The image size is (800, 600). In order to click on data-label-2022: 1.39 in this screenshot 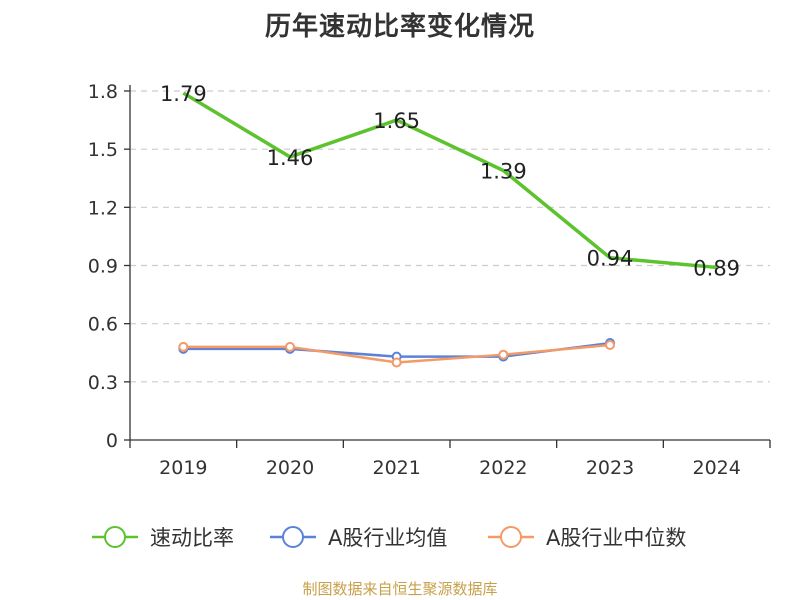, I will do `click(503, 171)`.